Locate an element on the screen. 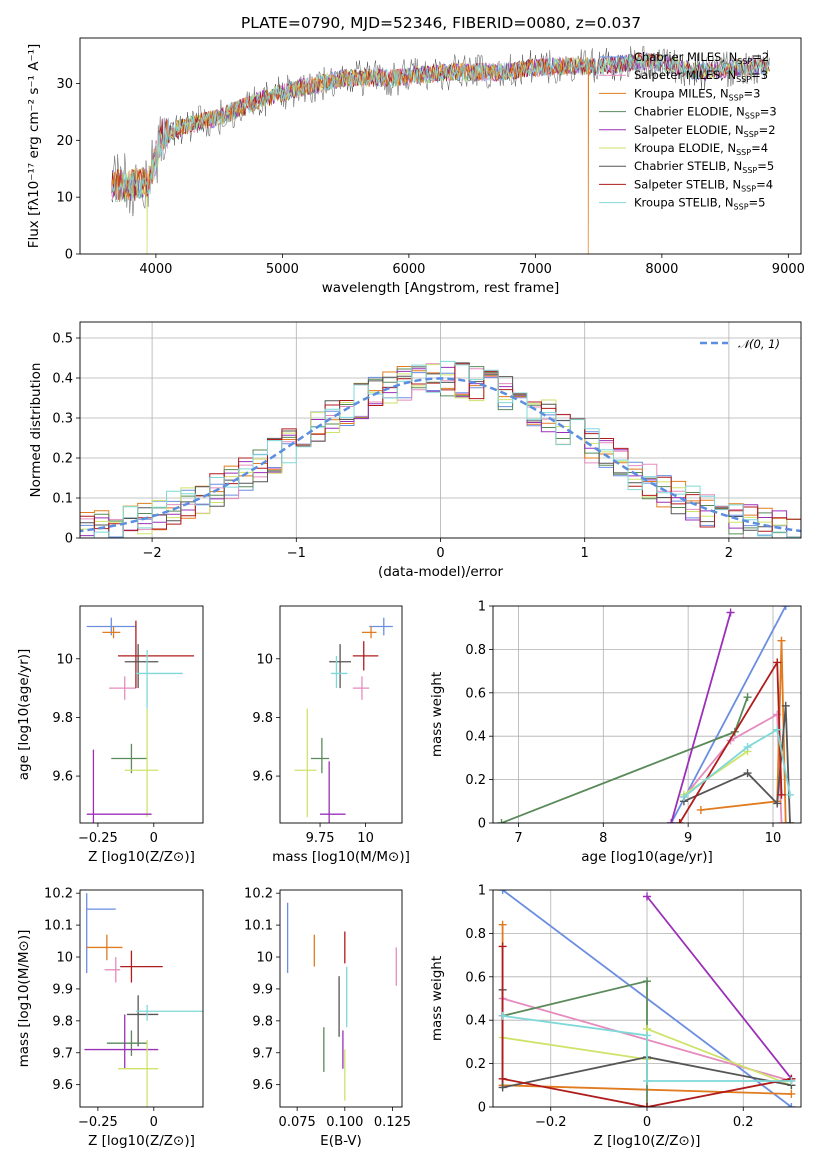  errorbar-kroupa-miles is located at coordinates (369, 632).